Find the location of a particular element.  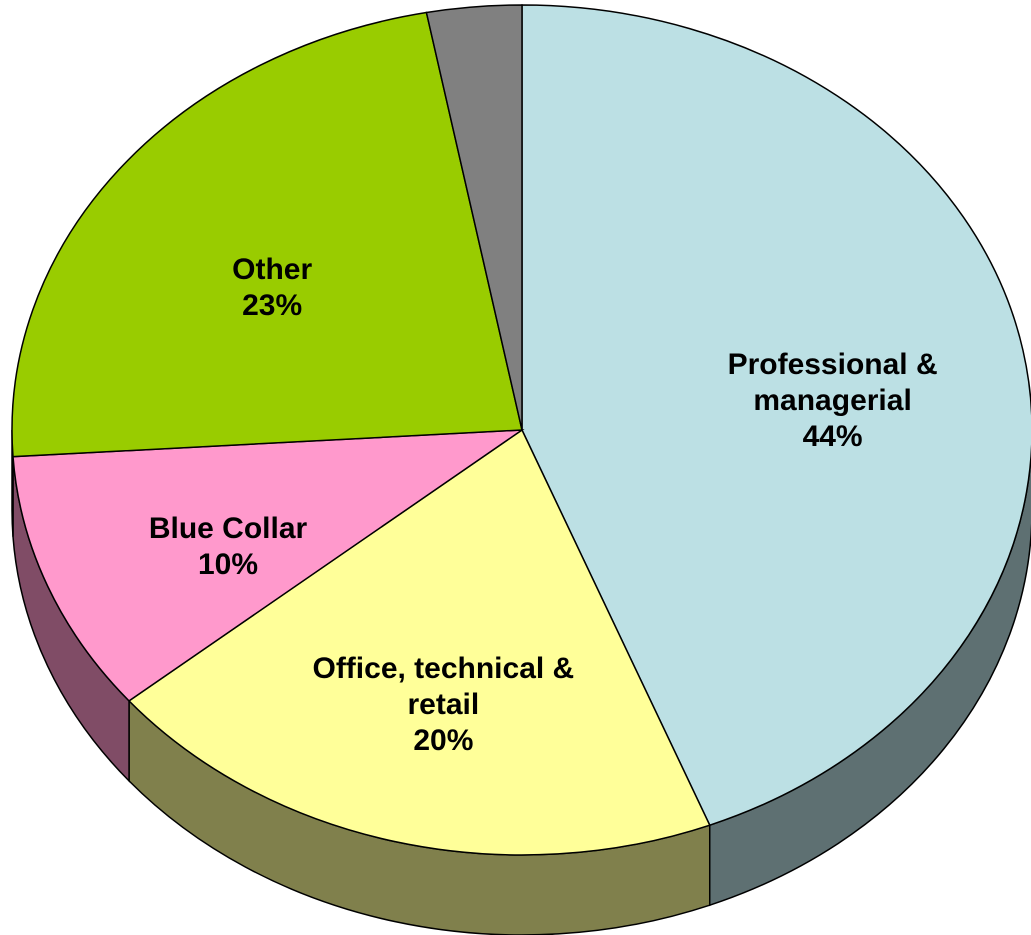

slice-label: Office, technical & retail 20% is located at coordinates (443, 705).